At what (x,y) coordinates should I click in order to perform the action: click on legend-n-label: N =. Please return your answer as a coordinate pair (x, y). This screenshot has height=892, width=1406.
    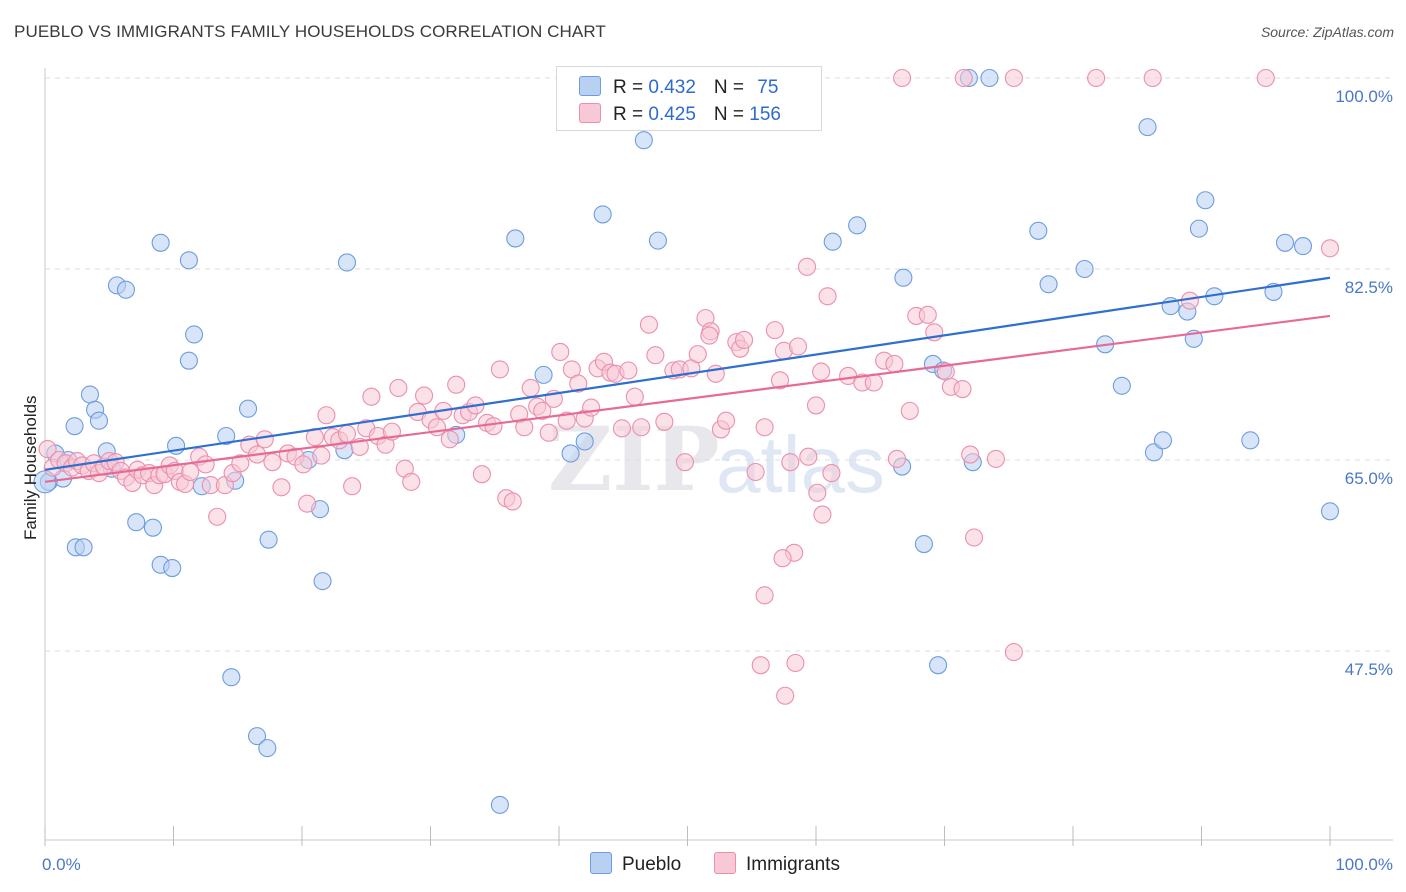
    Looking at the image, I should click on (731, 87).